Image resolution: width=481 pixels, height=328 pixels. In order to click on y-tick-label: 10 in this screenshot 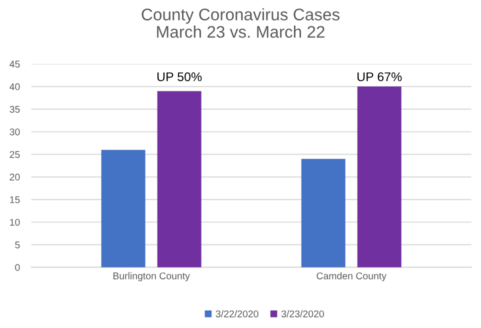, I will do `click(15, 222)`.